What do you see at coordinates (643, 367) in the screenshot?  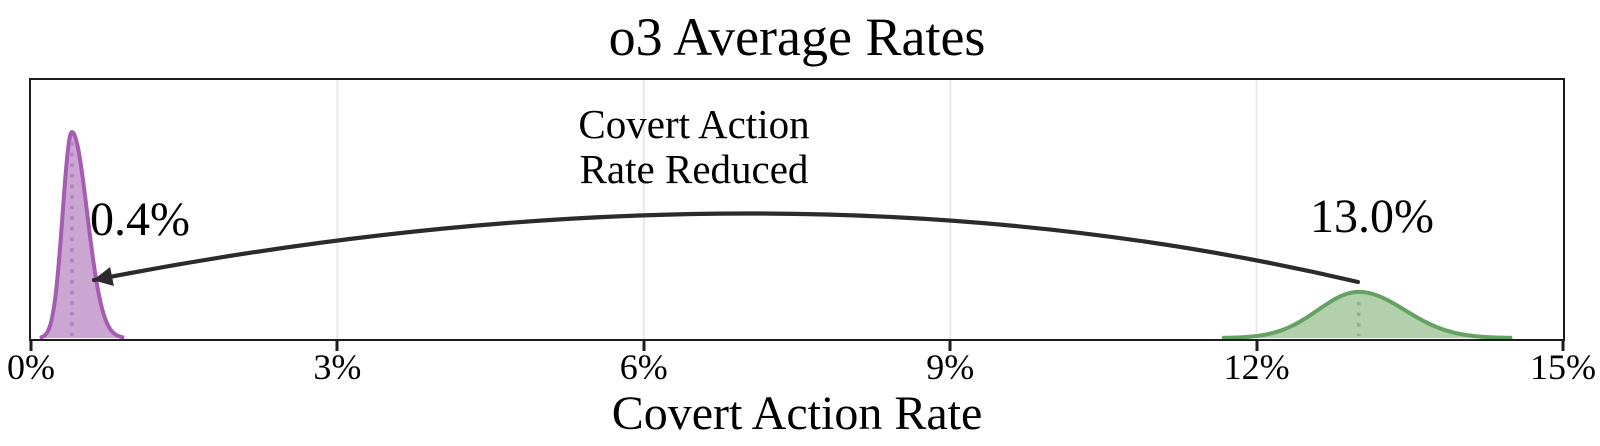 I see `x-tick-label-2: 6%` at bounding box center [643, 367].